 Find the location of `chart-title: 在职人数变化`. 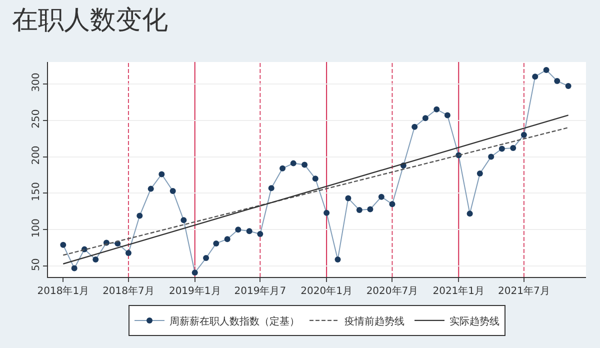

chart-title: 在职人数变化 is located at coordinates (90, 21).